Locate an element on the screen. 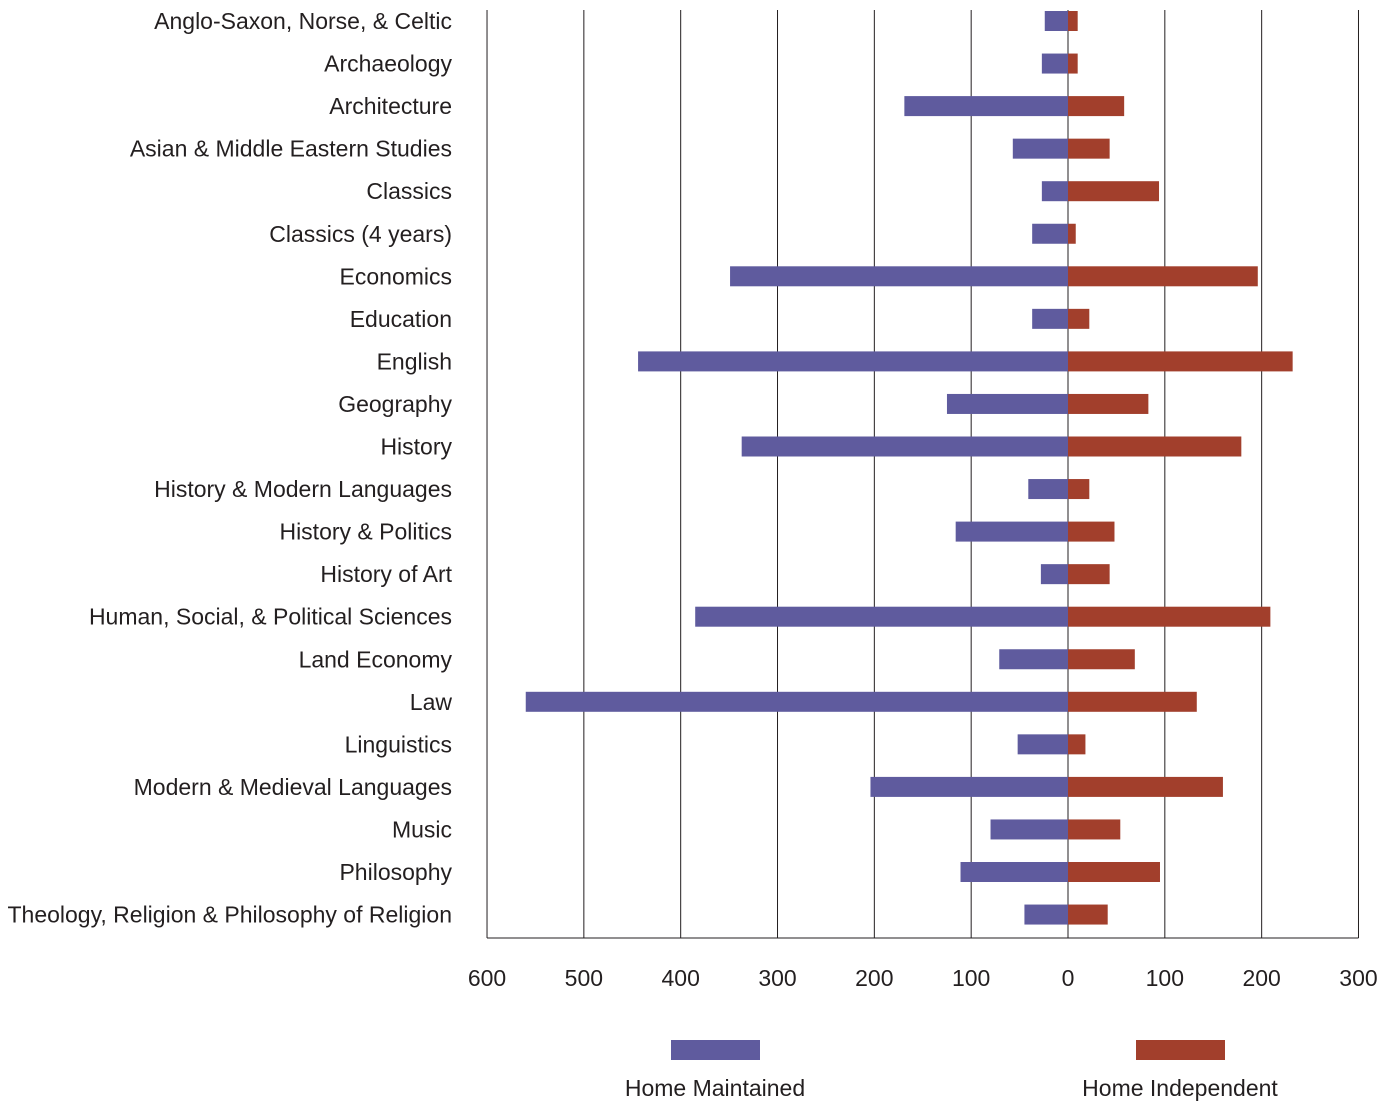 The width and height of the screenshot is (1390, 1103). bar-home-maintained-music is located at coordinates (1029, 829).